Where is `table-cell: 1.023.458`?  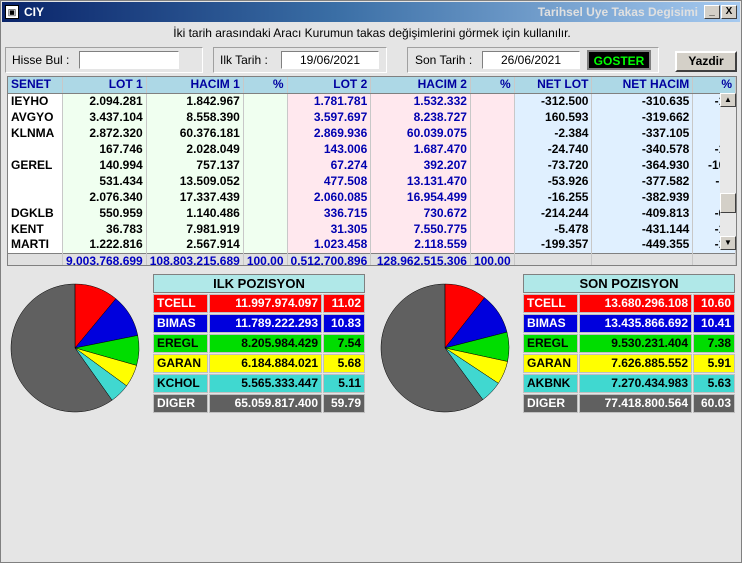 table-cell: 1.023.458 is located at coordinates (329, 245).